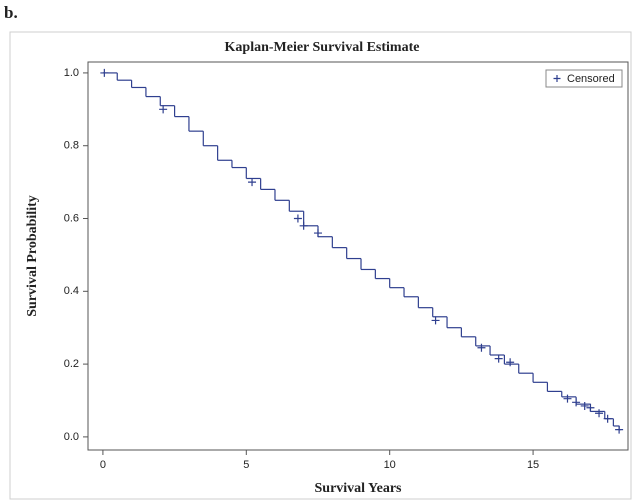 The image size is (635, 500). What do you see at coordinates (32, 255) in the screenshot?
I see `y-axis-title: Survival Probability` at bounding box center [32, 255].